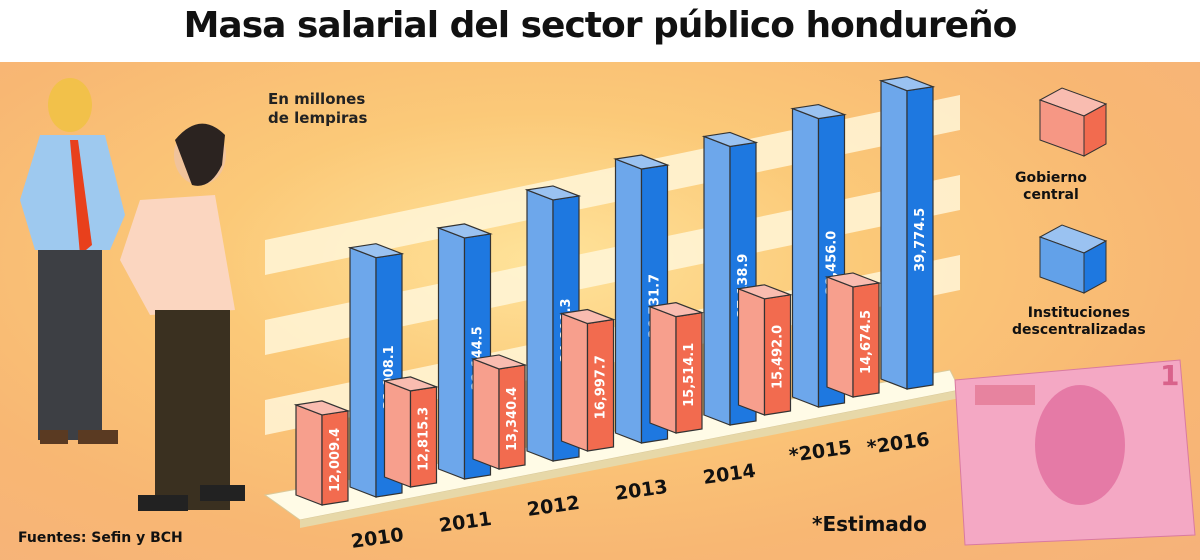  Describe the element at coordinates (1051, 178) in the screenshot. I see `legend-label-line: Gobierno` at that location.